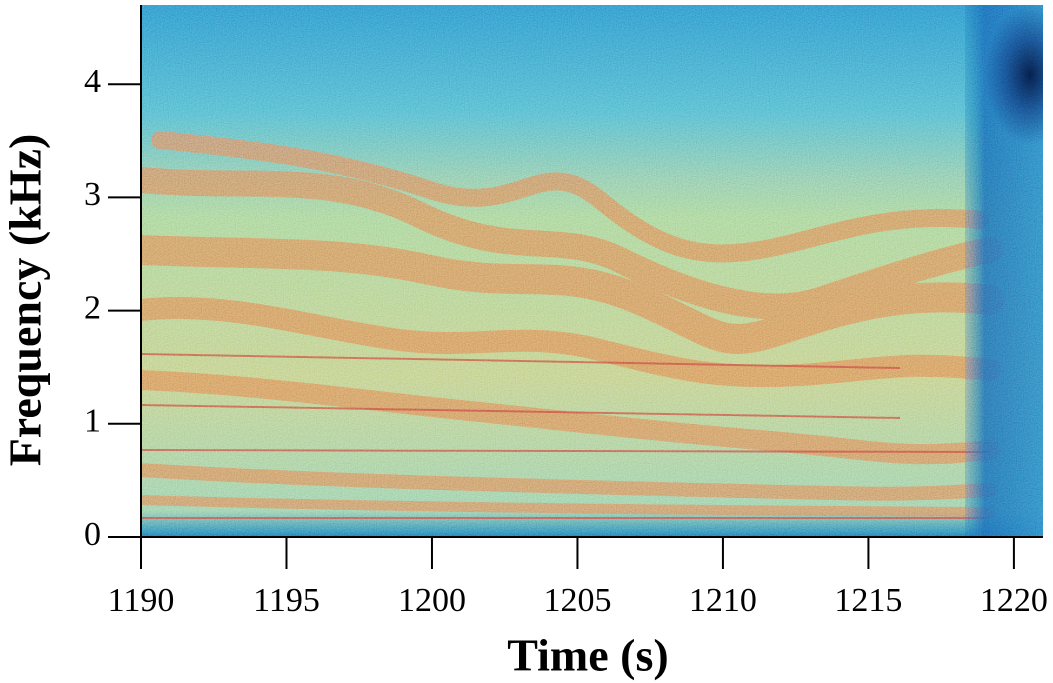 Image resolution: width=1053 pixels, height=683 pixels. What do you see at coordinates (432, 600) in the screenshot?
I see `x-tick-label: 1200` at bounding box center [432, 600].